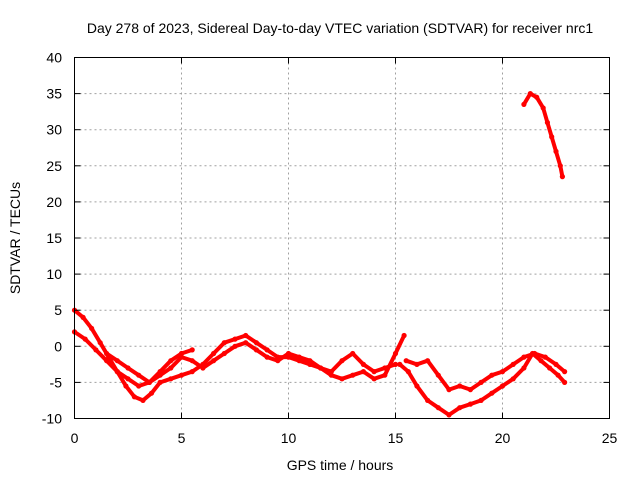 The height and width of the screenshot is (480, 640). I want to click on y-tick-label: 35, so click(54, 94).